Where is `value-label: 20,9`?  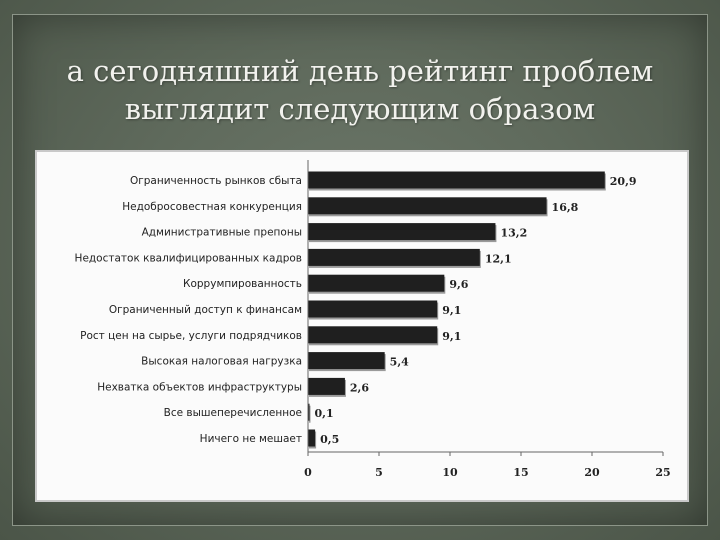 value-label: 20,9 is located at coordinates (623, 181).